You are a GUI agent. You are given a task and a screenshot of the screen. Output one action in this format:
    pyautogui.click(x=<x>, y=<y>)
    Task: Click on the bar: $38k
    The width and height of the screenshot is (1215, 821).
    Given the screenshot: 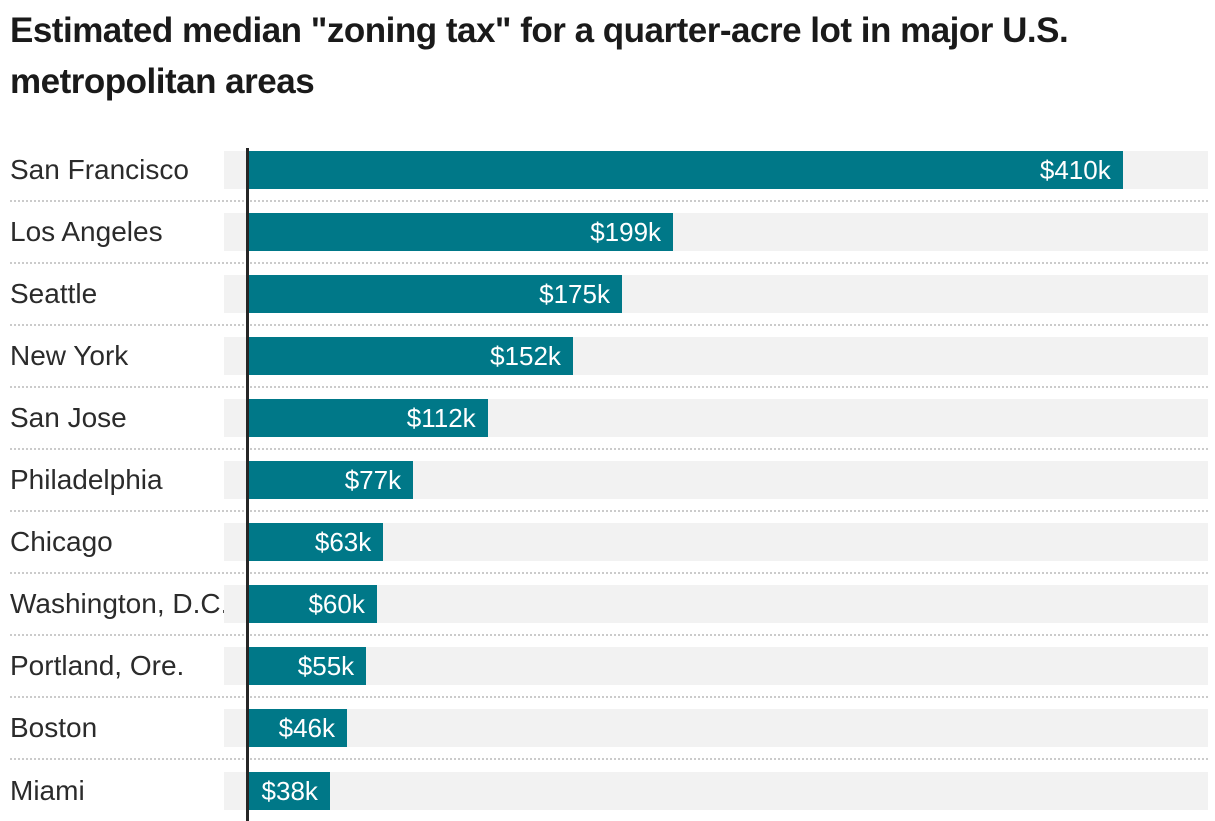 What is the action you would take?
    pyautogui.click(x=289, y=791)
    